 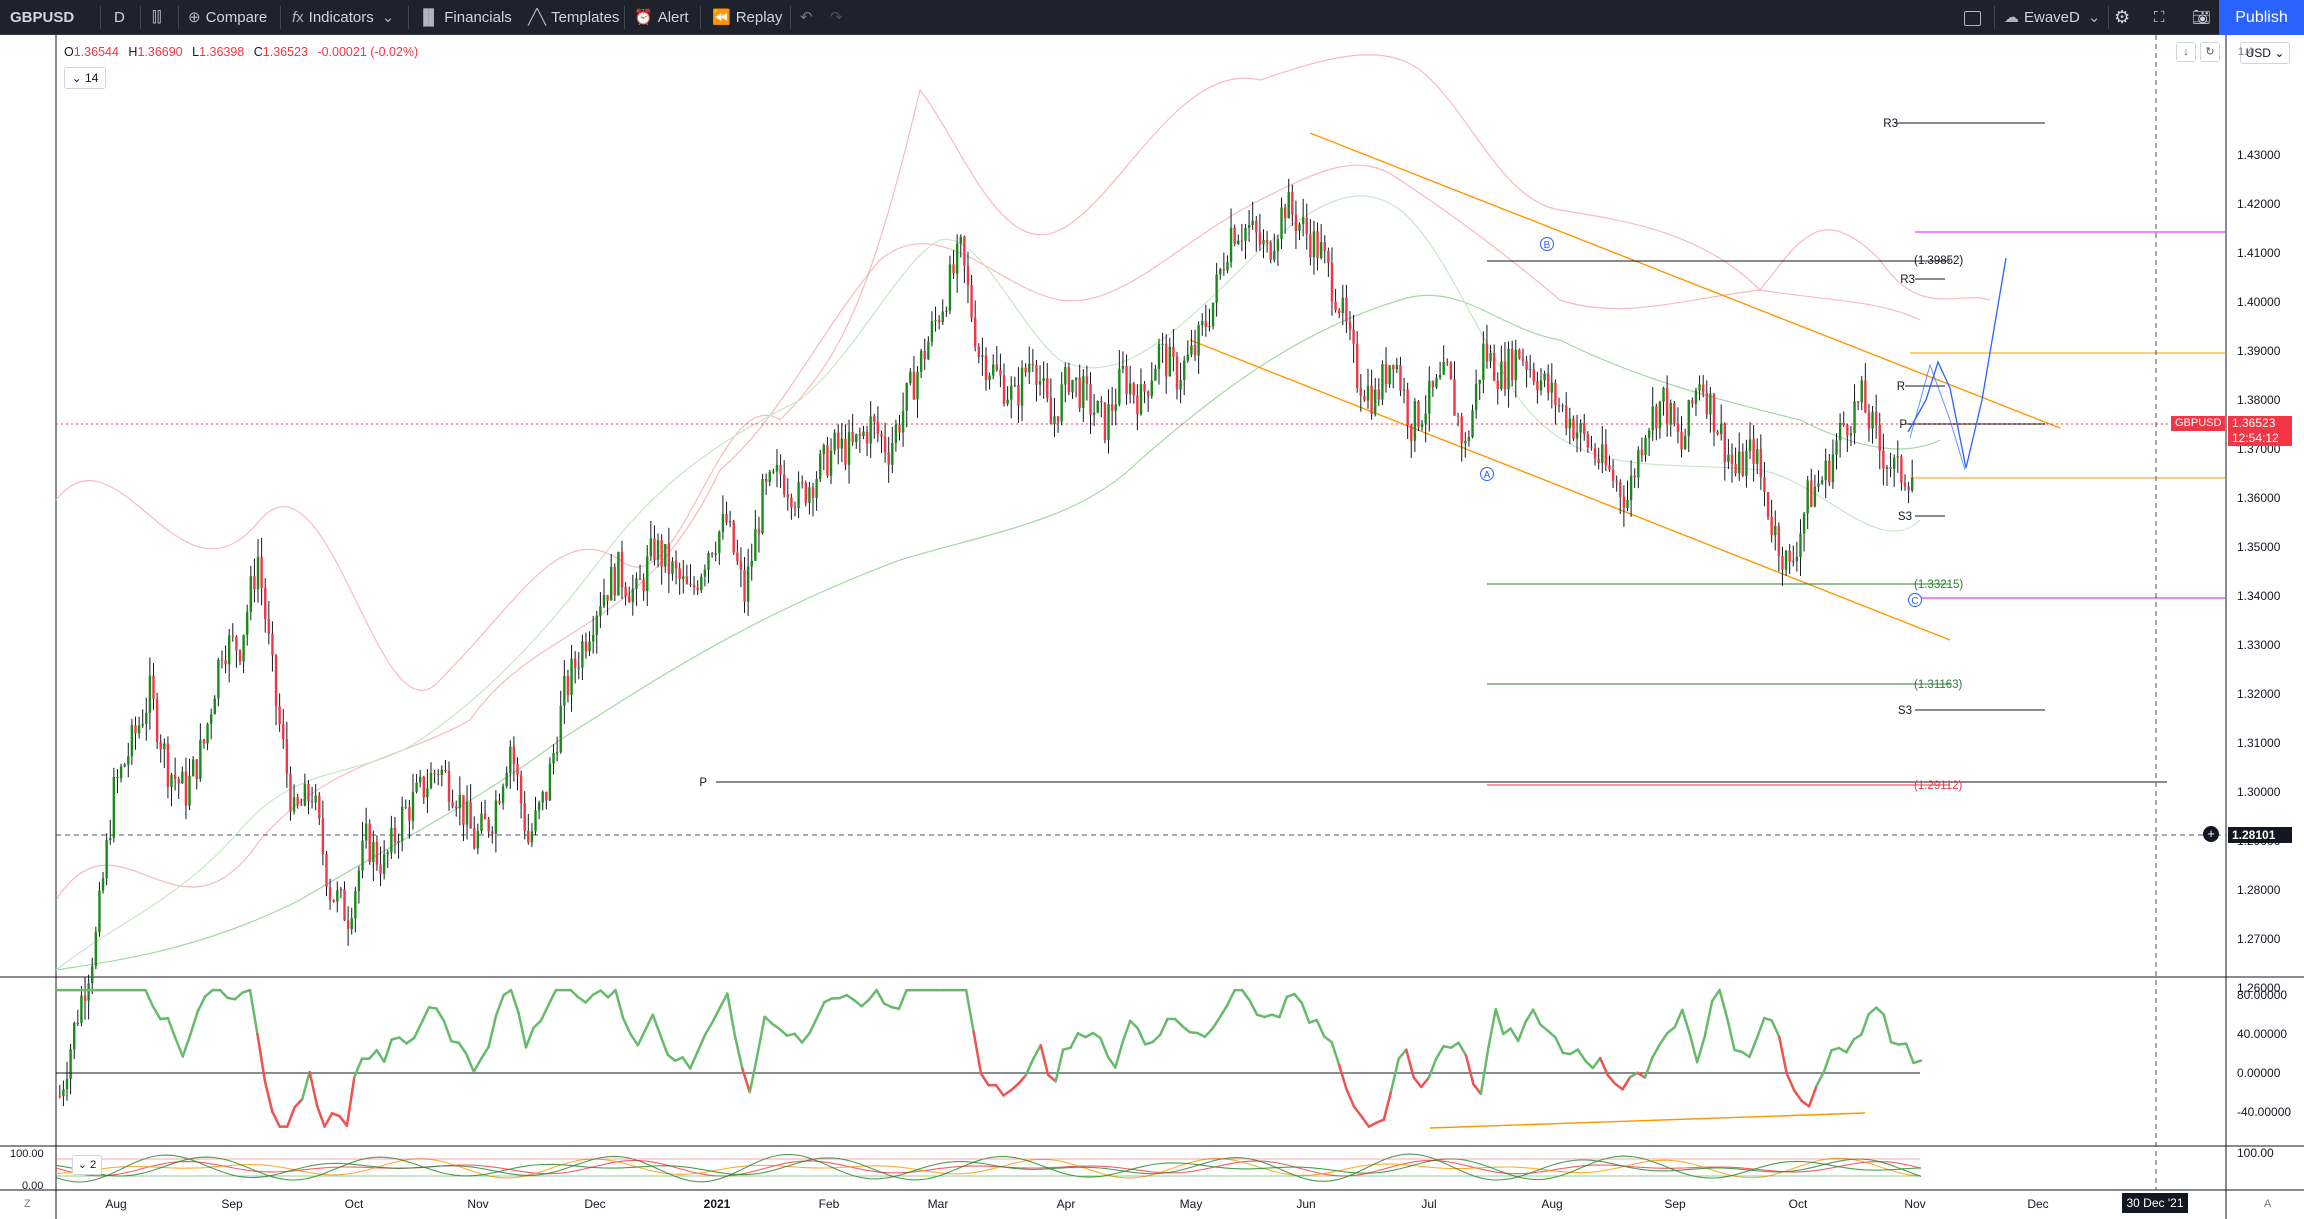 I want to click on reset-scale-button: ↻, so click(x=2210, y=52).